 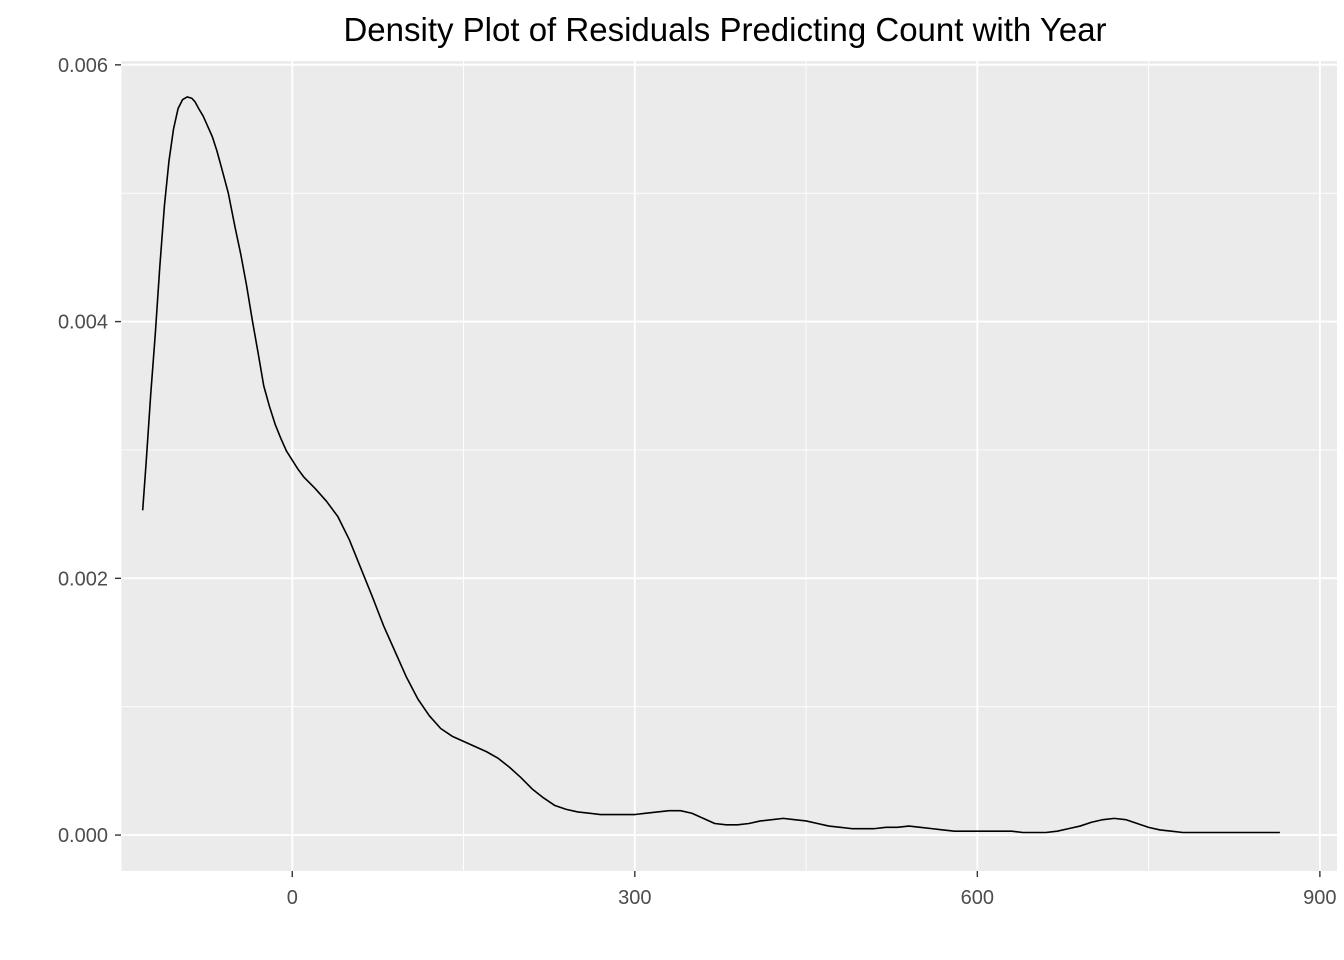 I want to click on y-tick-label: 0.004, so click(x=83, y=323).